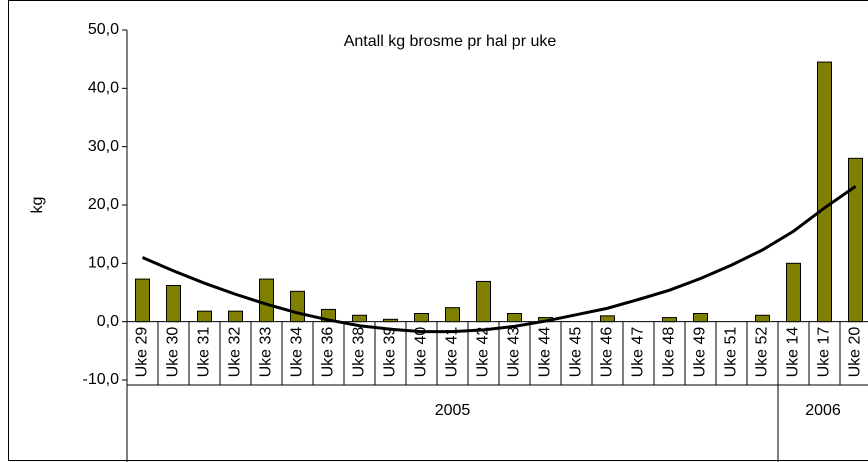  I want to click on x-tick-label: Uke 41, so click(452, 352).